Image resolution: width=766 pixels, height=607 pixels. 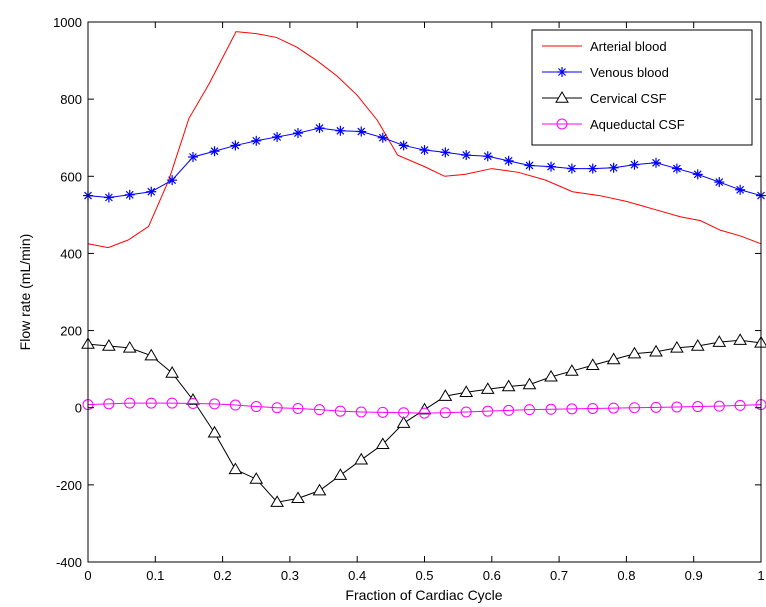 What do you see at coordinates (760, 575) in the screenshot?
I see `x-tick-label: 1` at bounding box center [760, 575].